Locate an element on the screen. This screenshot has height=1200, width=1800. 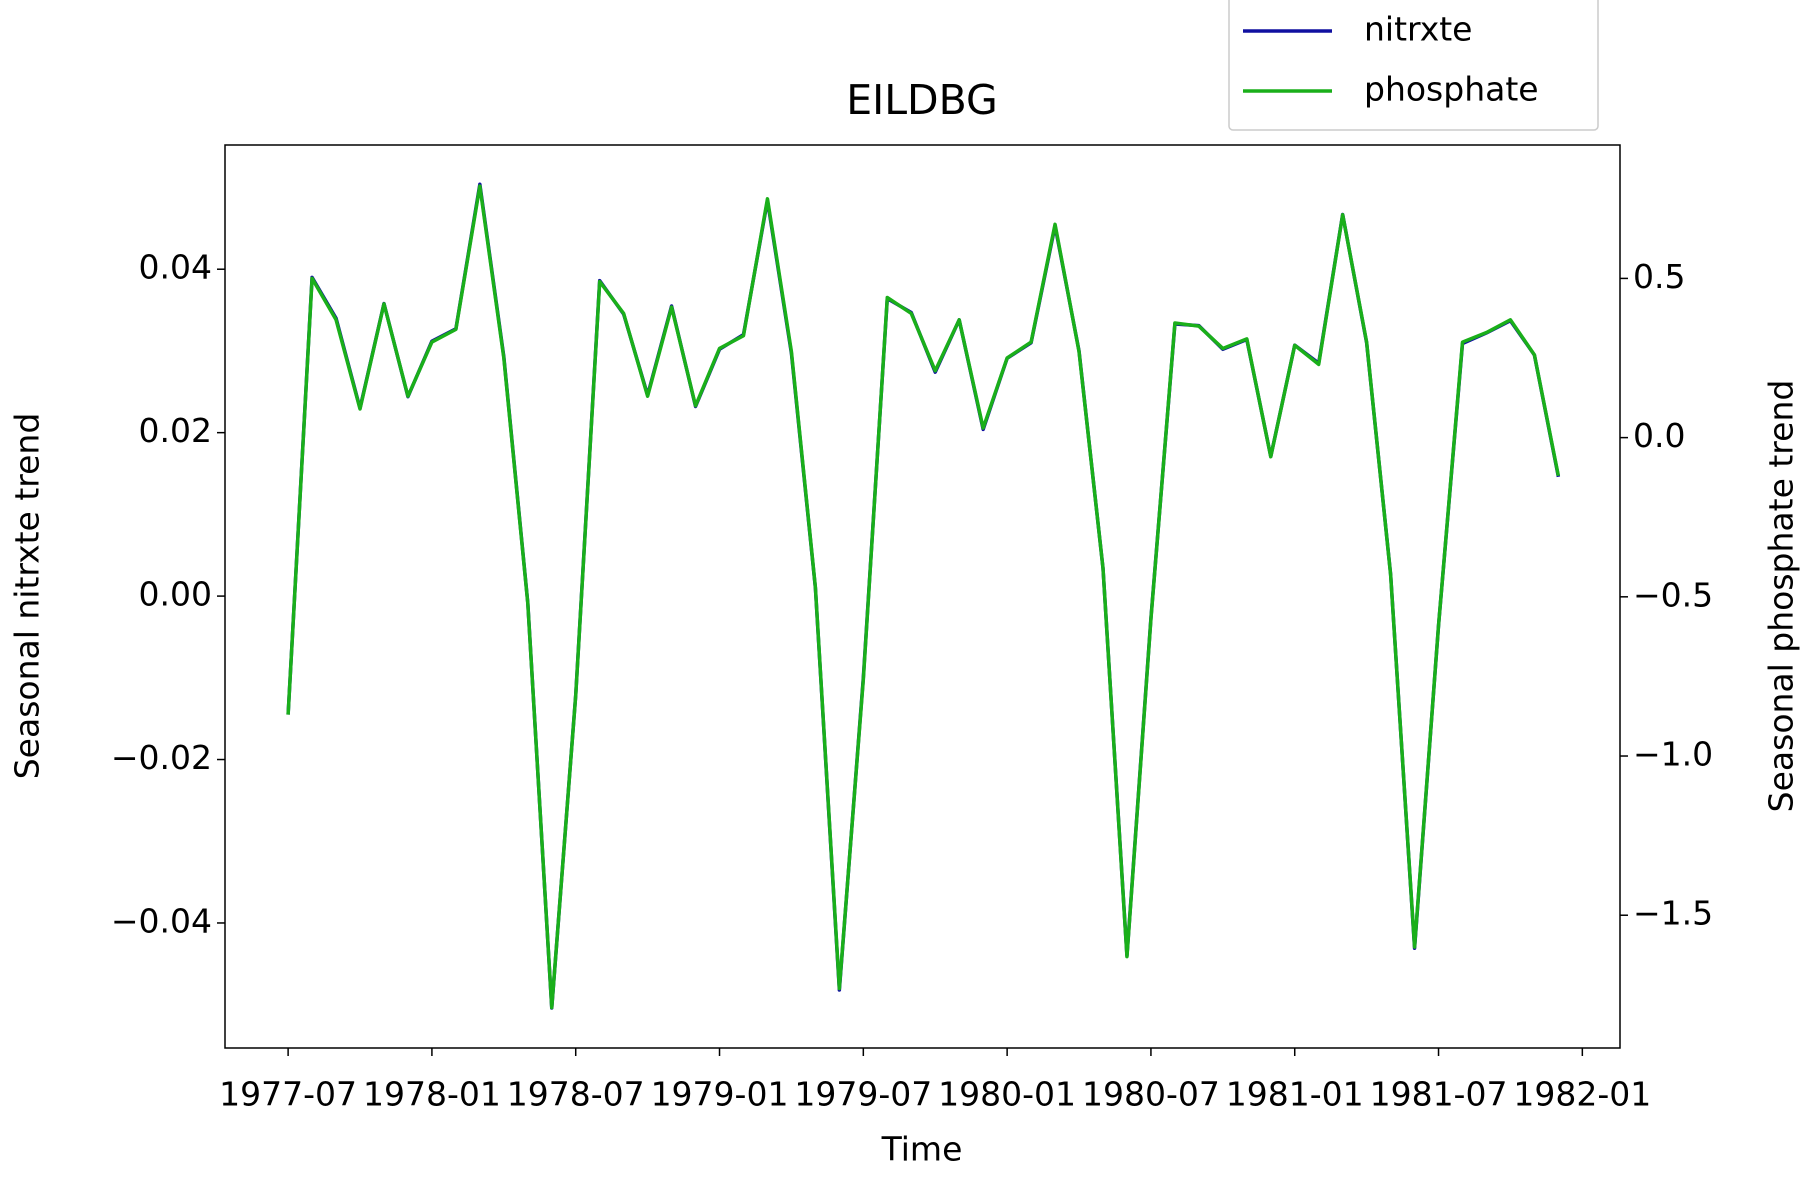
y-axis-label: Seasonal nitrxte trend is located at coordinates (27, 596).